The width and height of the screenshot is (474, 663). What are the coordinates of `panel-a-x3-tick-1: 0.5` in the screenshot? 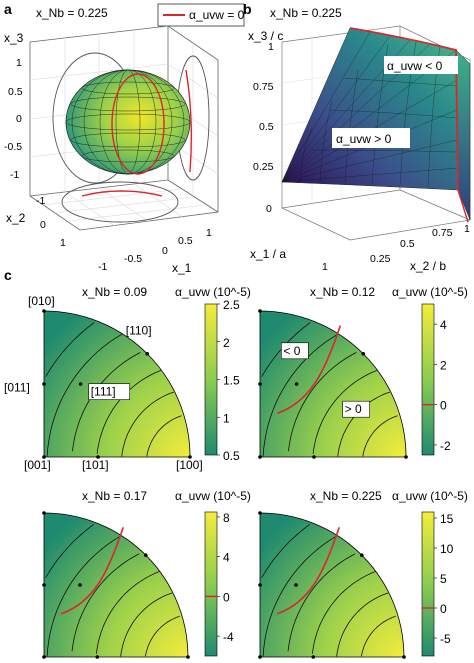 It's located at (15, 92).